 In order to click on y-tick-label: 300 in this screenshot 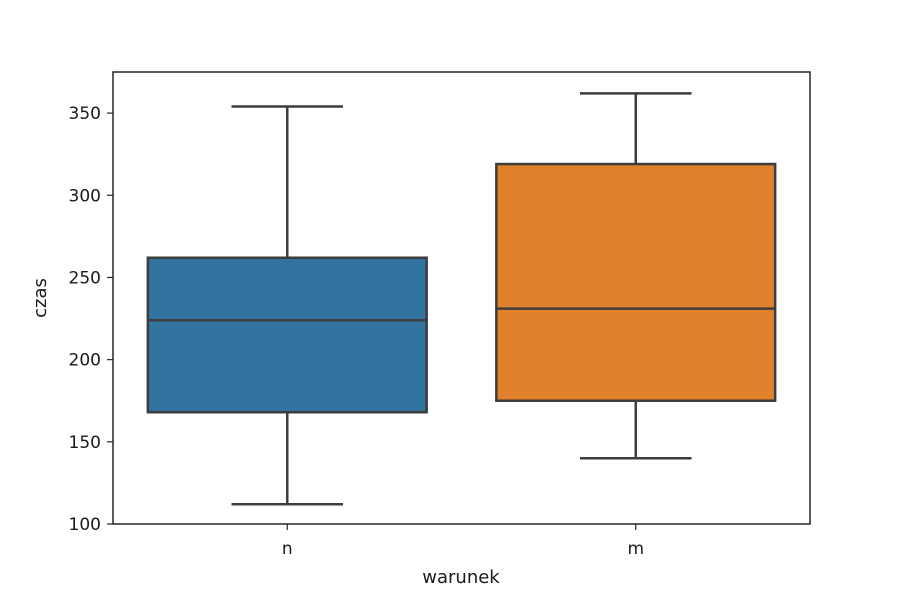, I will do `click(85, 196)`.